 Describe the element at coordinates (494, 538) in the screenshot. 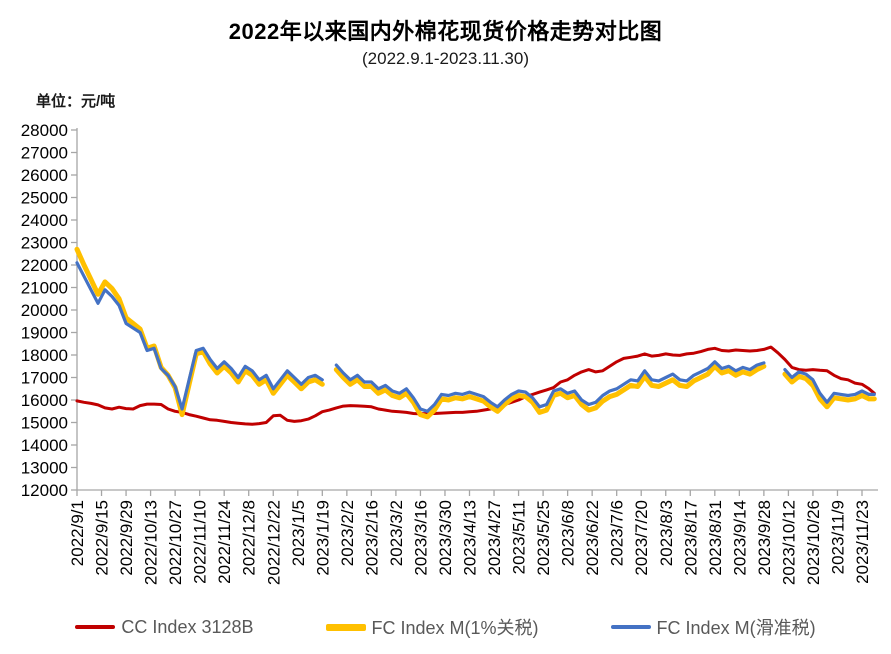

I see `x-axis-tick-label: 2023/4/27` at that location.